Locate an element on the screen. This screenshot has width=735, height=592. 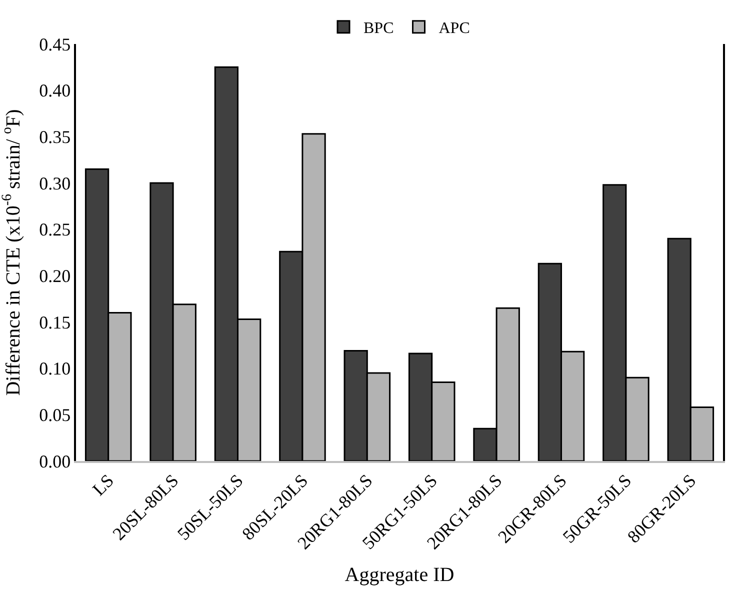
legend-label: BPC is located at coordinates (379, 29).